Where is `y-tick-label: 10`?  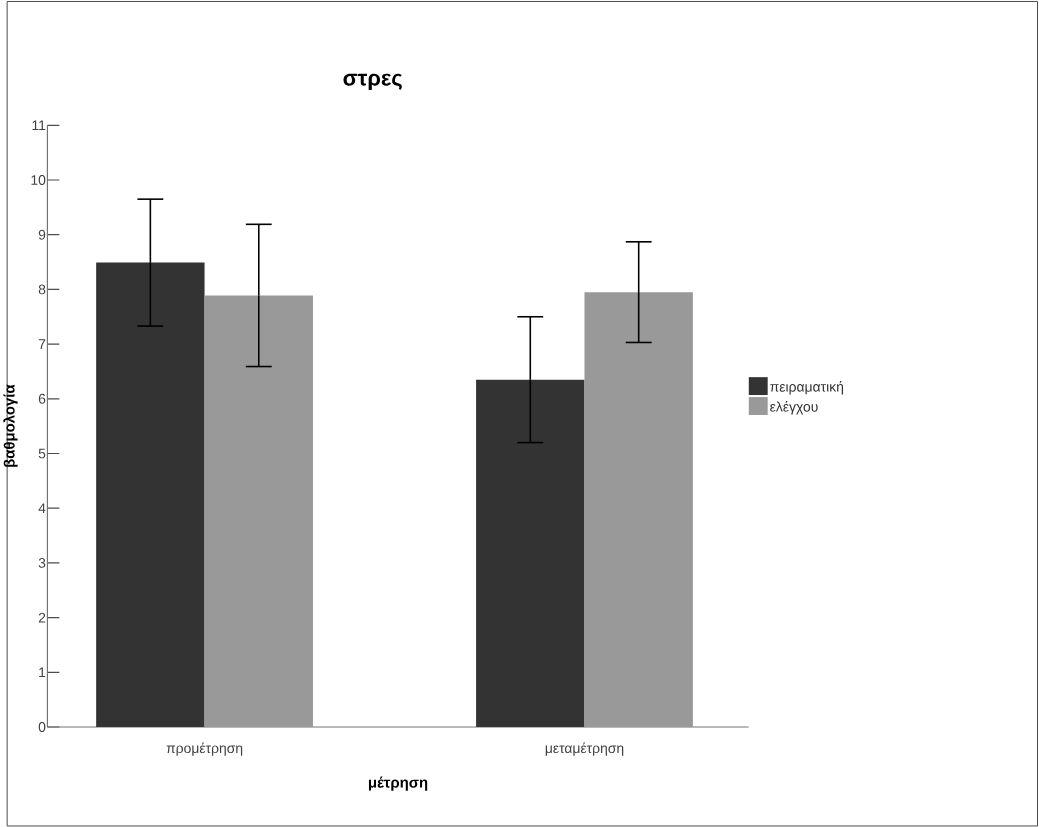
y-tick-label: 10 is located at coordinates (38, 179).